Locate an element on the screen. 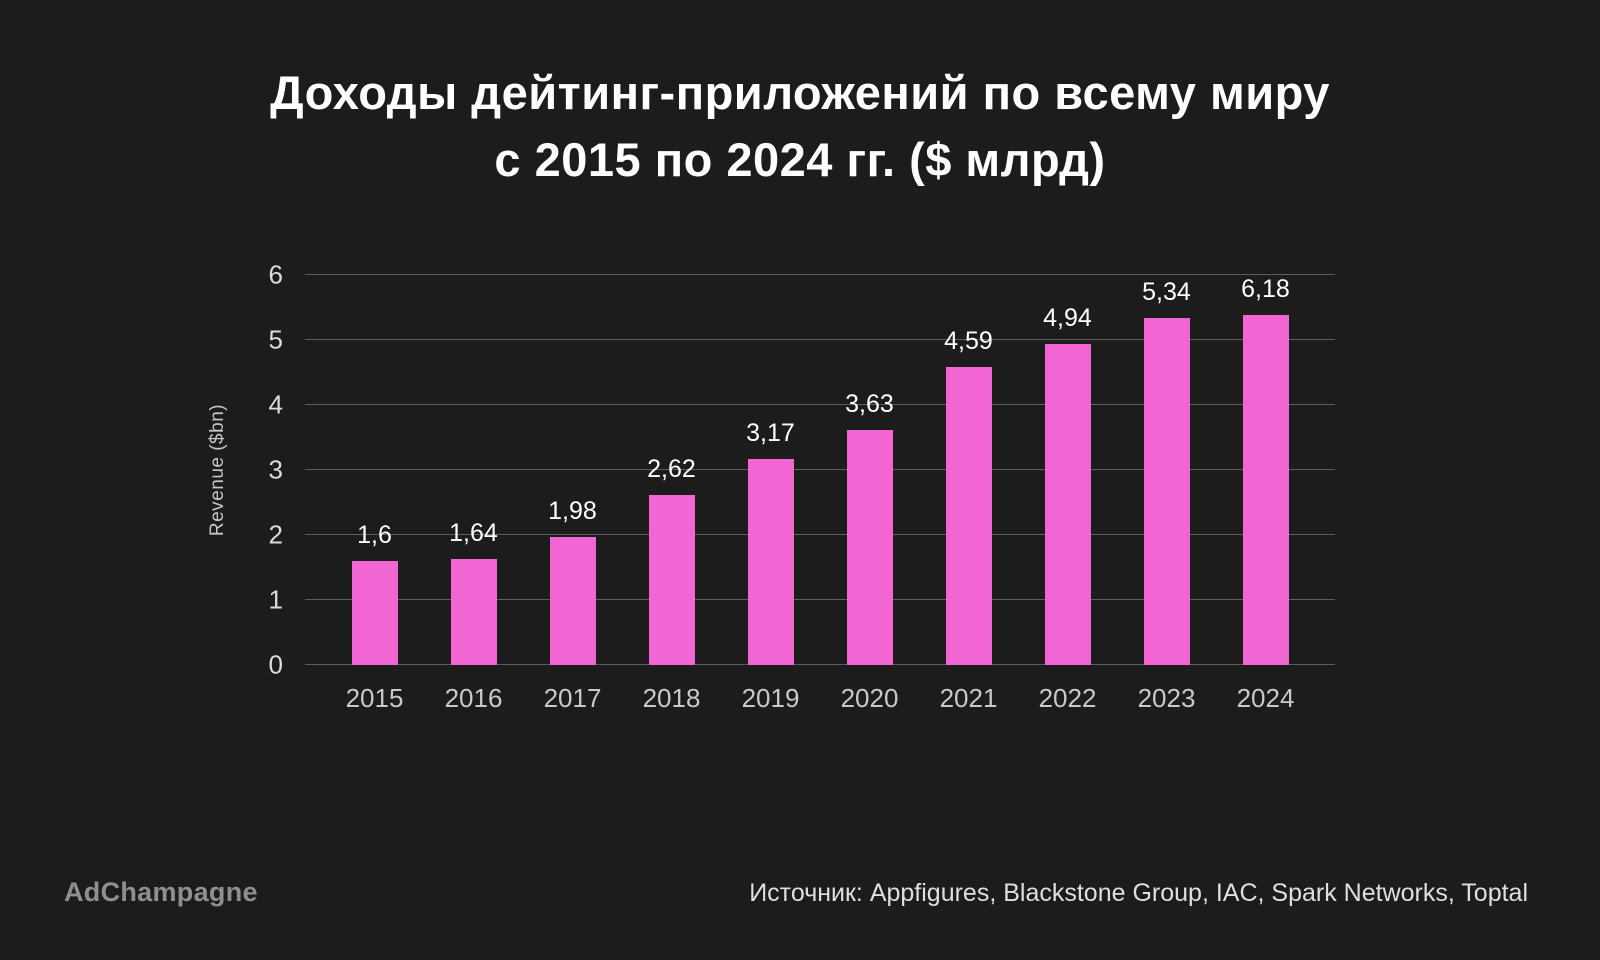 The height and width of the screenshot is (960, 1600). y-tick-label: 4 is located at coordinates (275, 404).